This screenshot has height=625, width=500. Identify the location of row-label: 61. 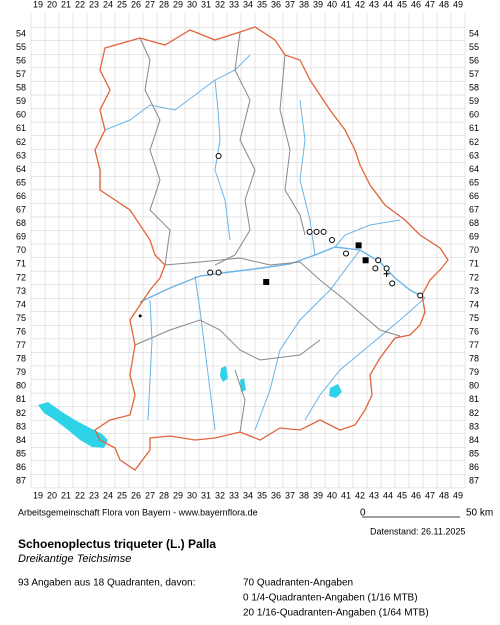
(474, 128).